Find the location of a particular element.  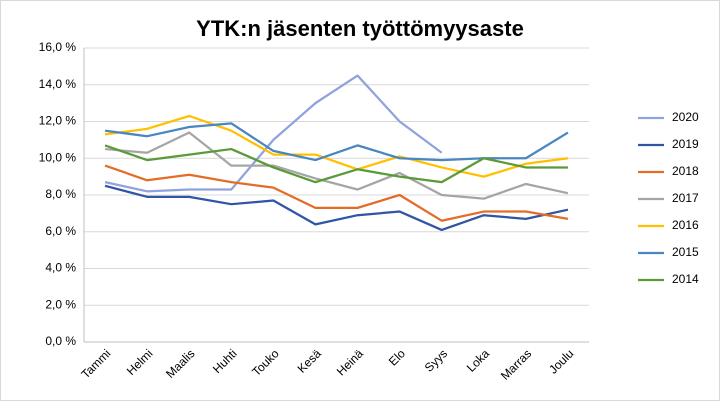

legend-label: 2020 is located at coordinates (685, 117).